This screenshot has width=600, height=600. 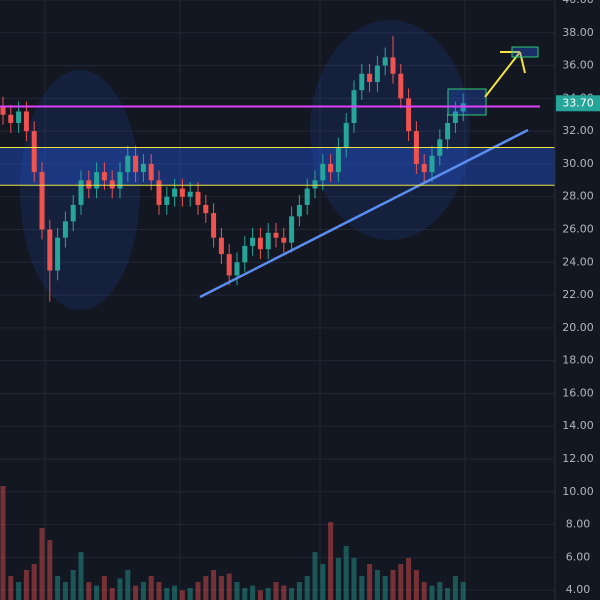 What do you see at coordinates (233, 543) in the screenshot?
I see `volume` at bounding box center [233, 543].